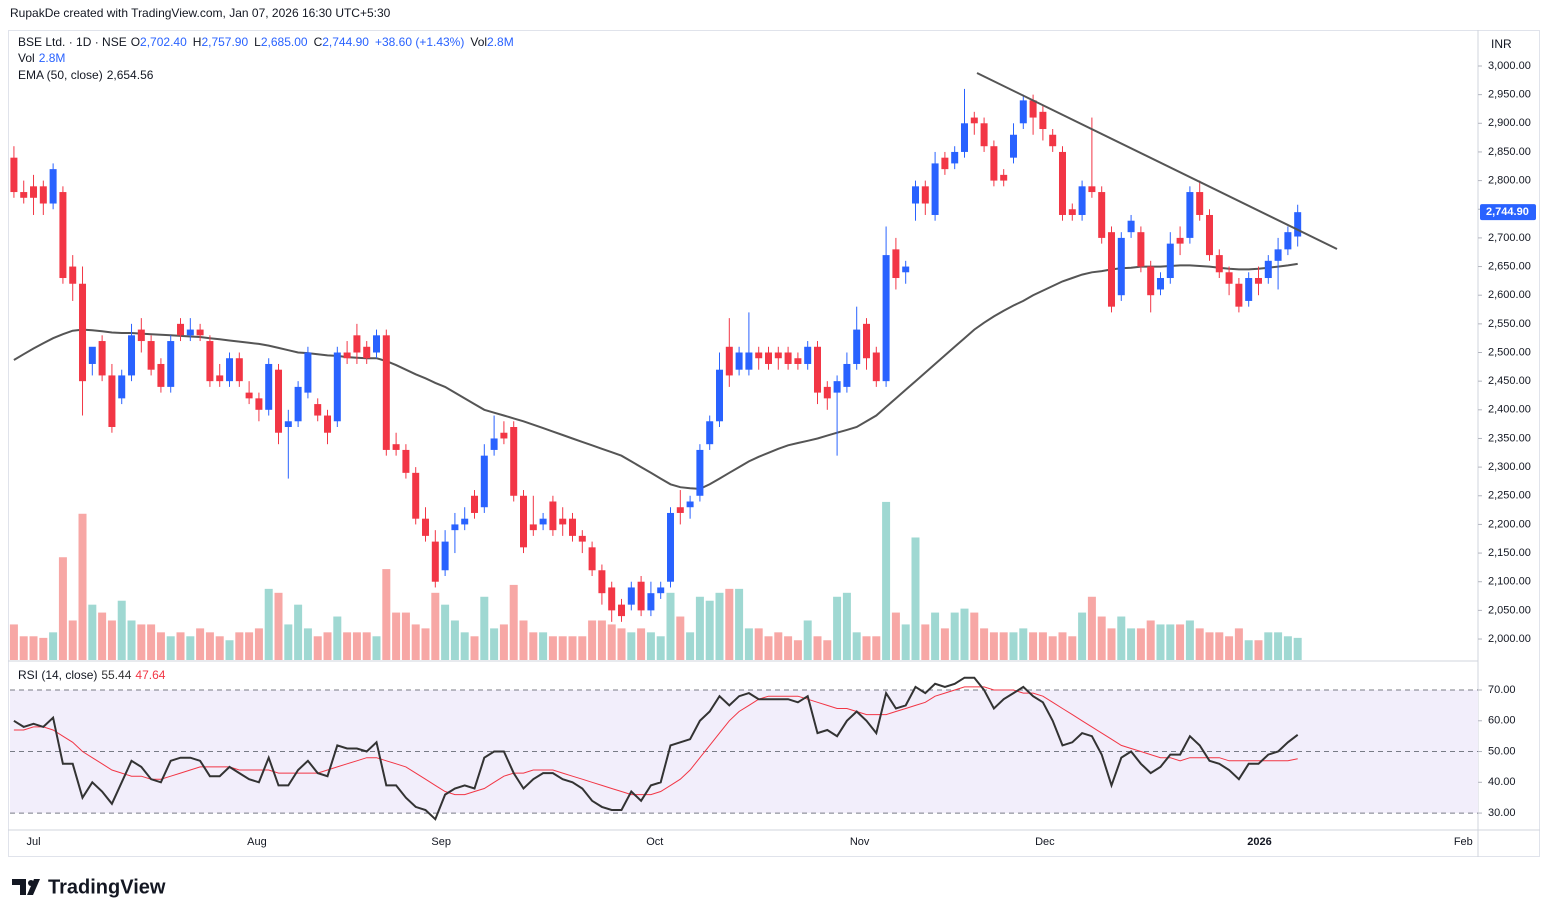 The width and height of the screenshot is (1550, 917). Describe the element at coordinates (1509, 66) in the screenshot. I see `y-tick-label: 3,000.00` at that location.